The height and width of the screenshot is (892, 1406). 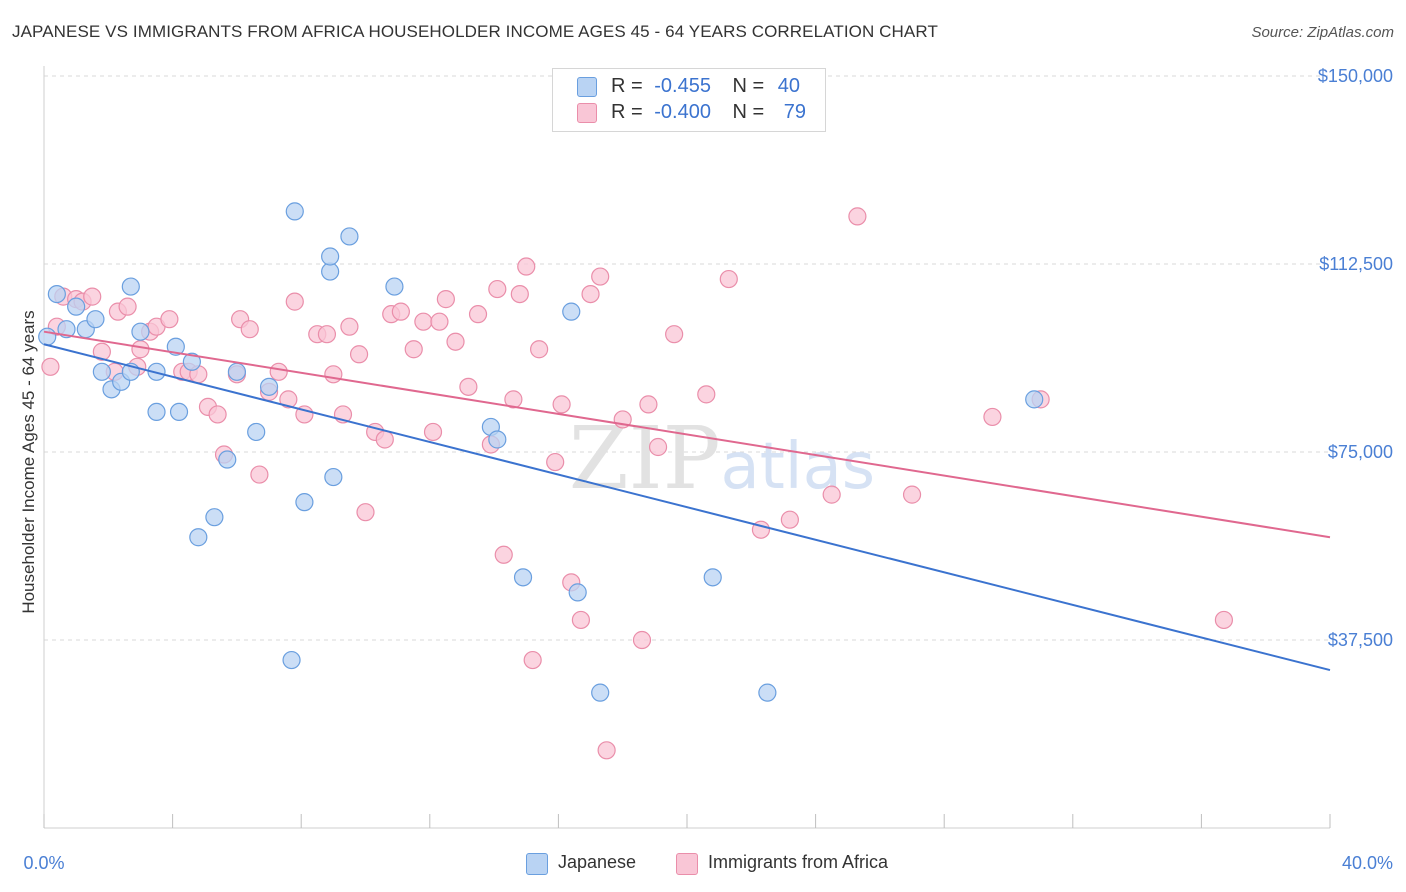 What do you see at coordinates (1360, 452) in the screenshot?
I see `y-tick-label: $75,000` at bounding box center [1360, 452].